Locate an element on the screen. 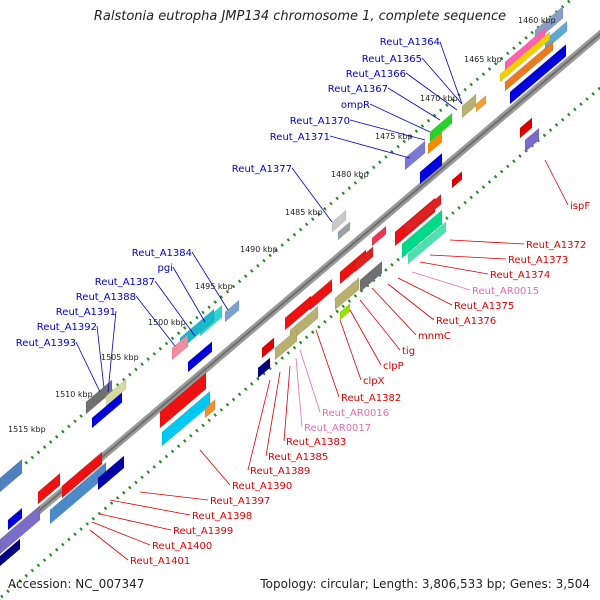 The width and height of the screenshot is (600, 600). tick-label: 1495 kbp is located at coordinates (214, 286).